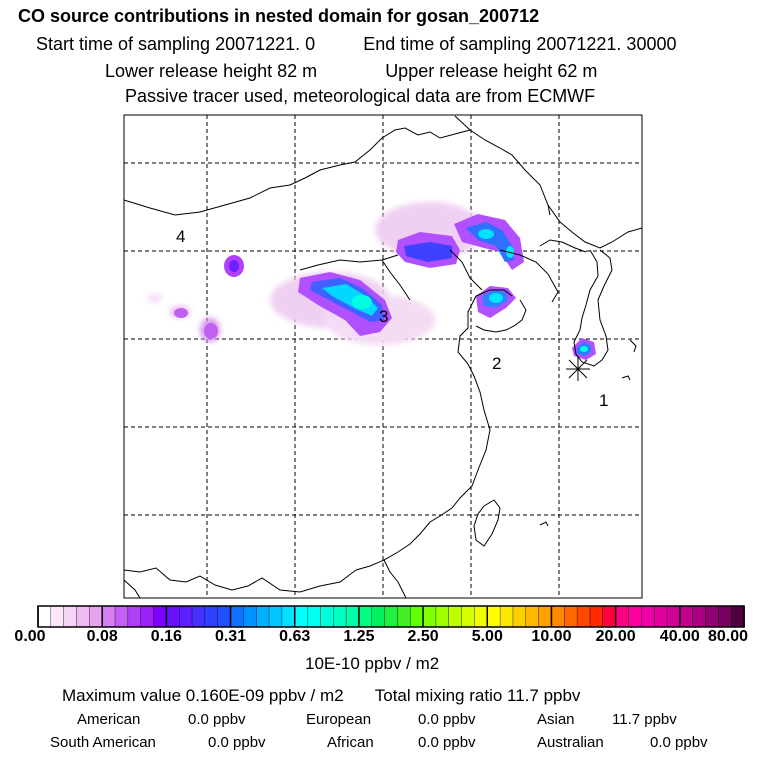 This screenshot has height=768, width=768. I want to click on colorbar-cells, so click(391, 616).